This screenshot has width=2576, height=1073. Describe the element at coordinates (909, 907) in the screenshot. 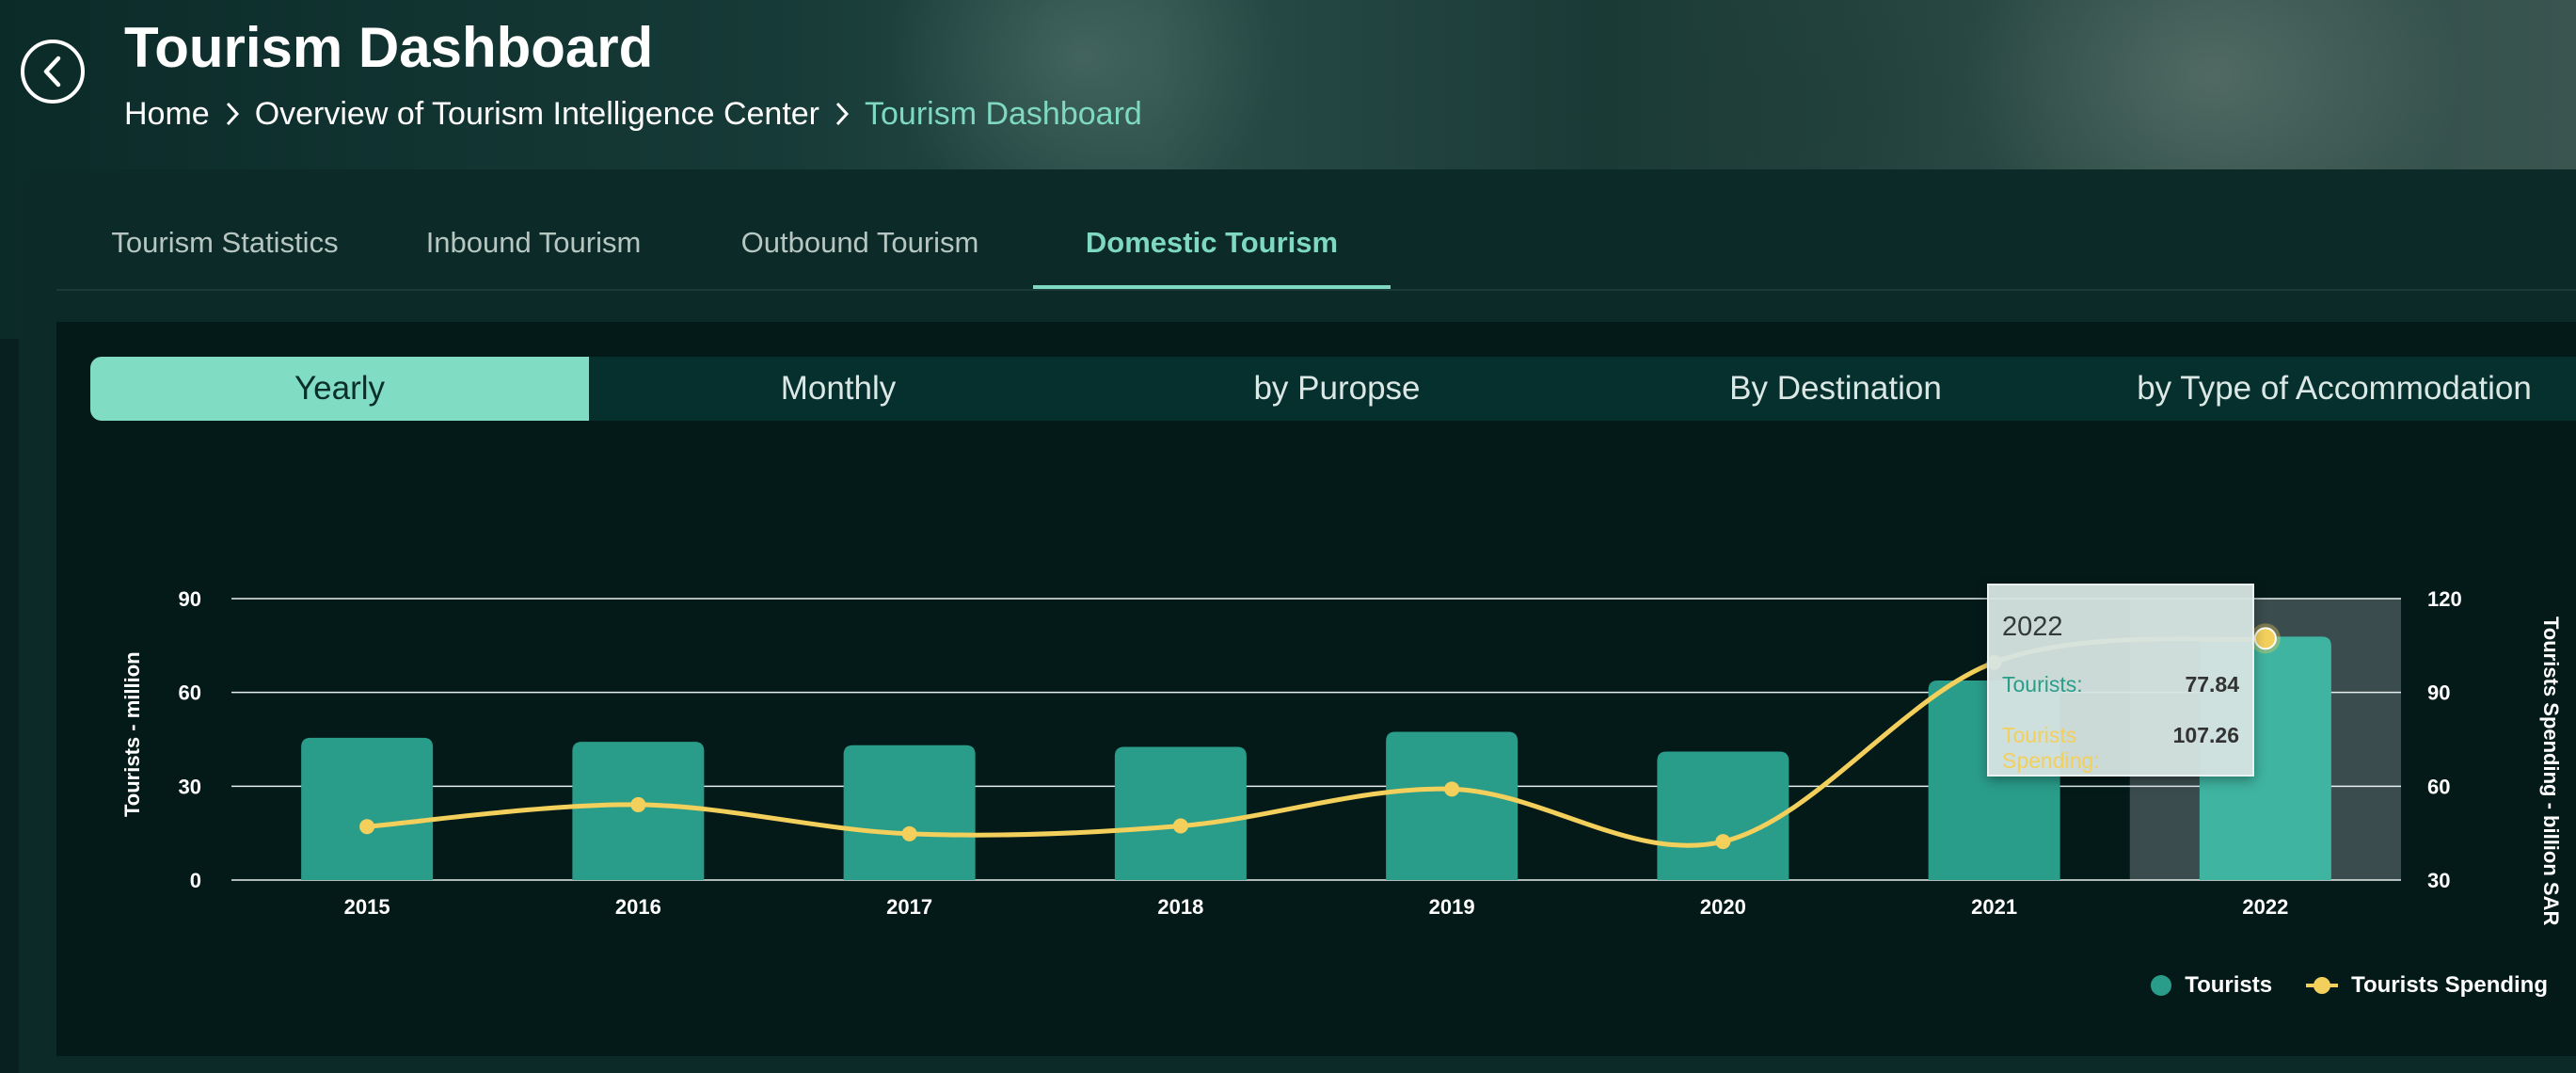

I see `x-tick-label: 2017` at that location.